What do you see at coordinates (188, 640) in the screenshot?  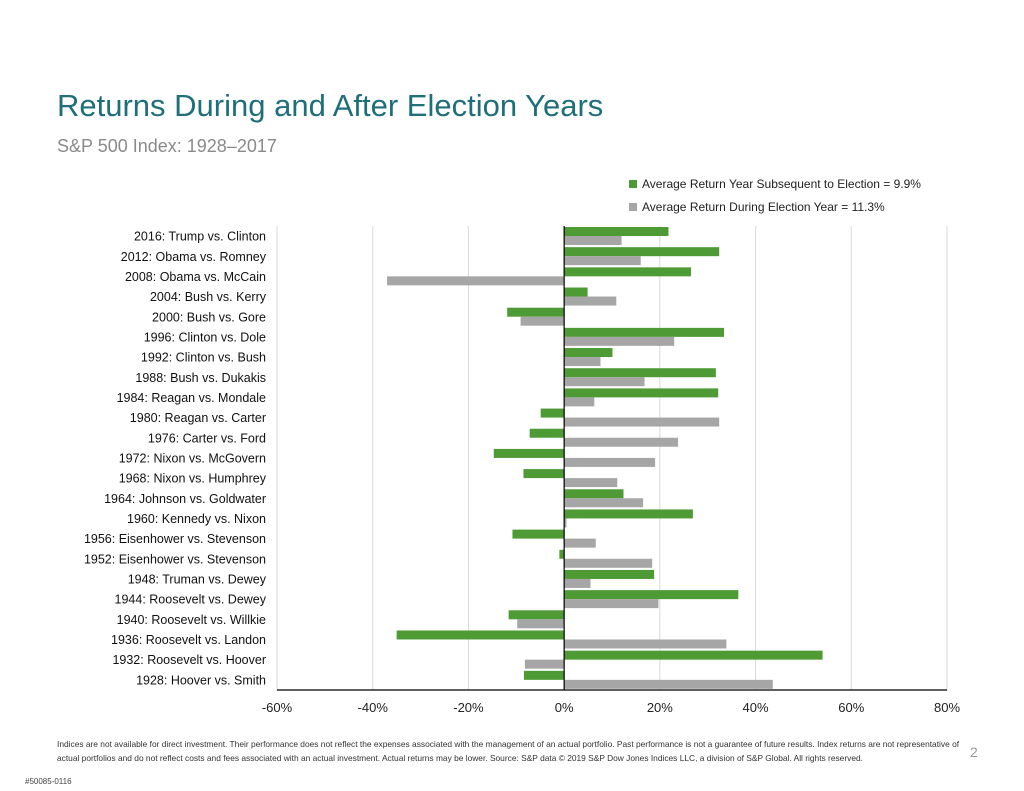 I see `category-label: 1936: Roosevelt vs. Landon` at bounding box center [188, 640].